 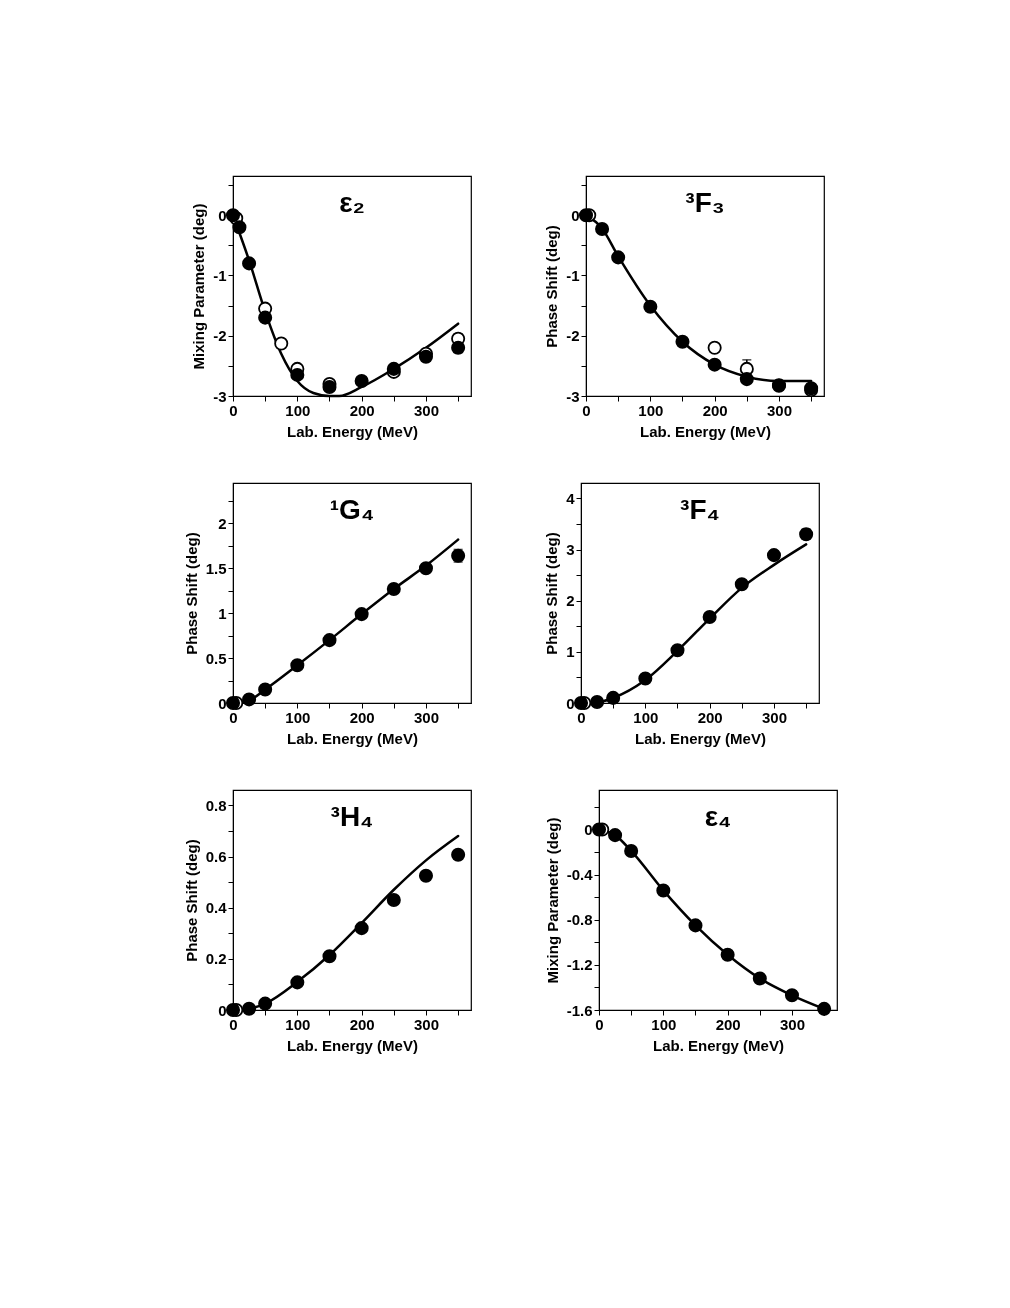 What do you see at coordinates (216, 568) in the screenshot?
I see `y-tick-label: 1.5` at bounding box center [216, 568].